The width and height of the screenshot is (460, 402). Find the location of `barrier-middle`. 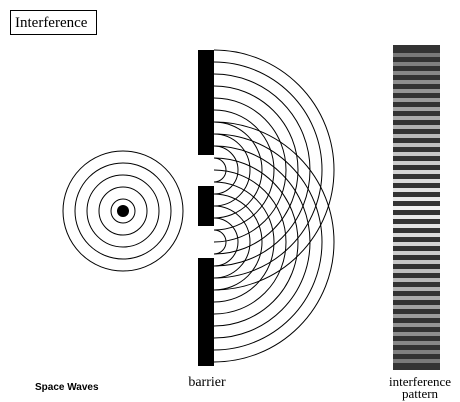

barrier-middle is located at coordinates (206, 206).